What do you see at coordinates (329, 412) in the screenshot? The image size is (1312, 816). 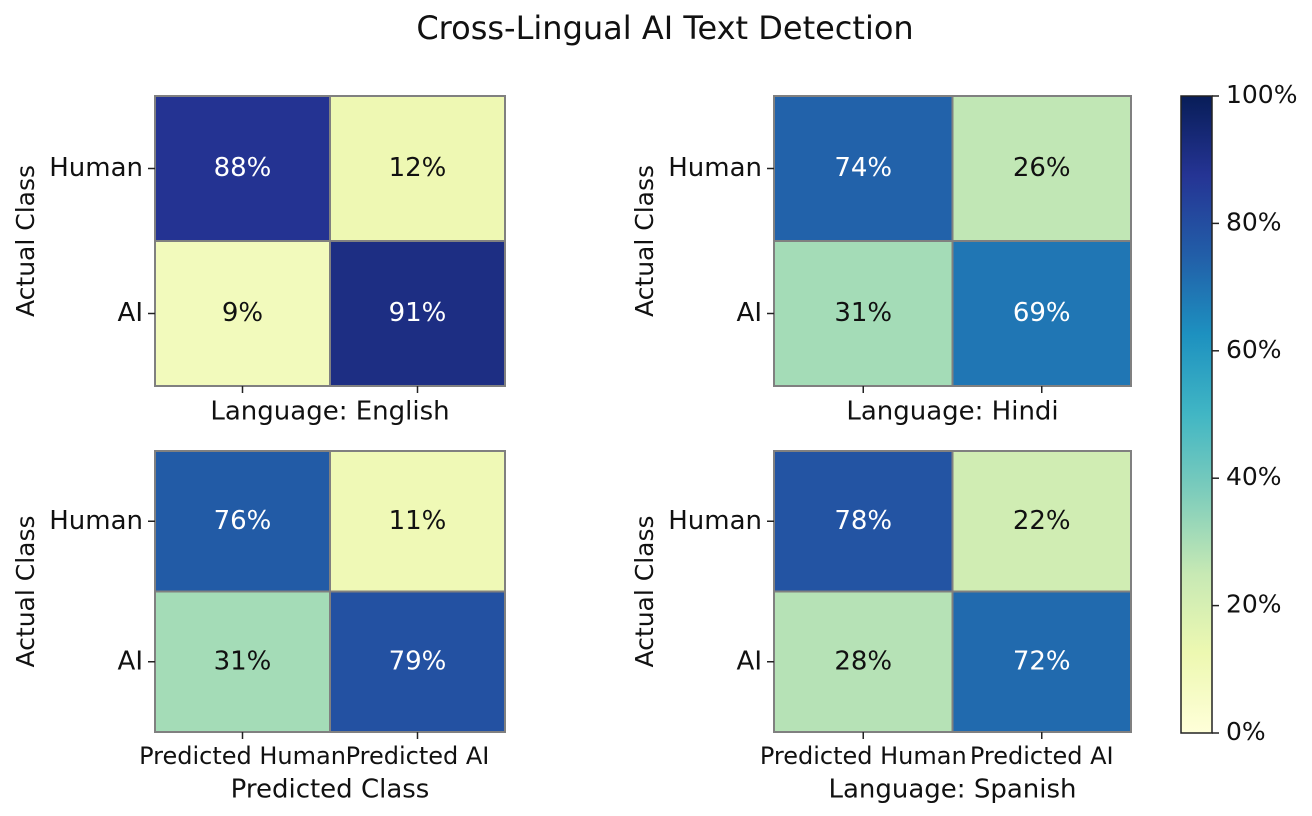 I see `x-axis-label: Language: English` at bounding box center [329, 412].